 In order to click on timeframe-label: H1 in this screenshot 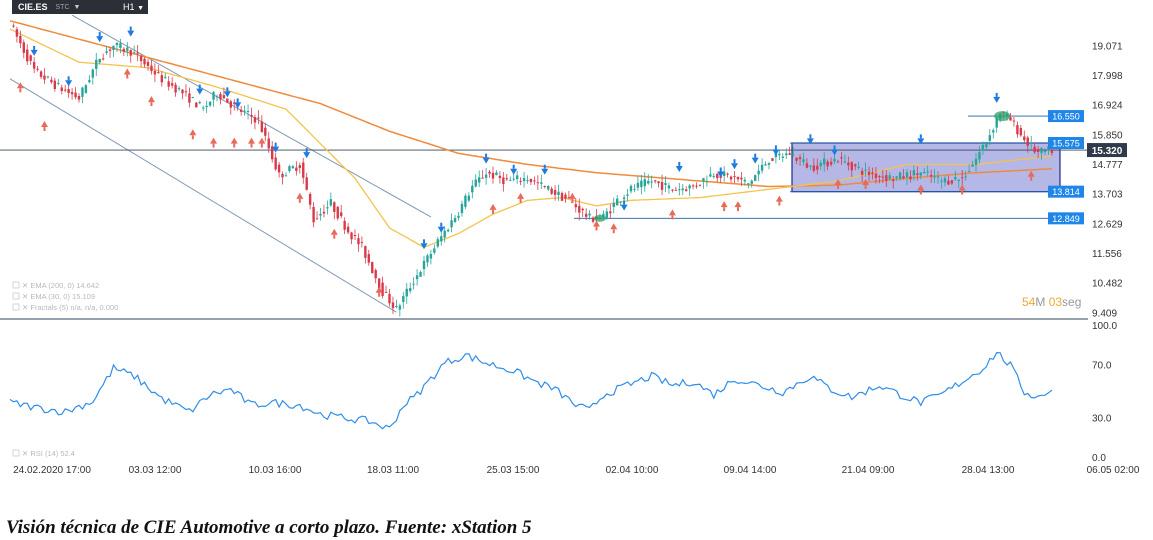, I will do `click(129, 7)`.